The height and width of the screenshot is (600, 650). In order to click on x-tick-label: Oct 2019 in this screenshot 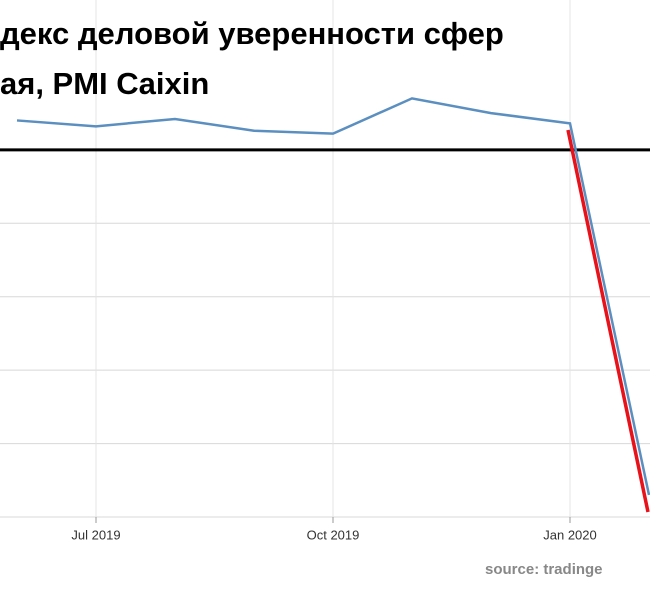, I will do `click(333, 534)`.